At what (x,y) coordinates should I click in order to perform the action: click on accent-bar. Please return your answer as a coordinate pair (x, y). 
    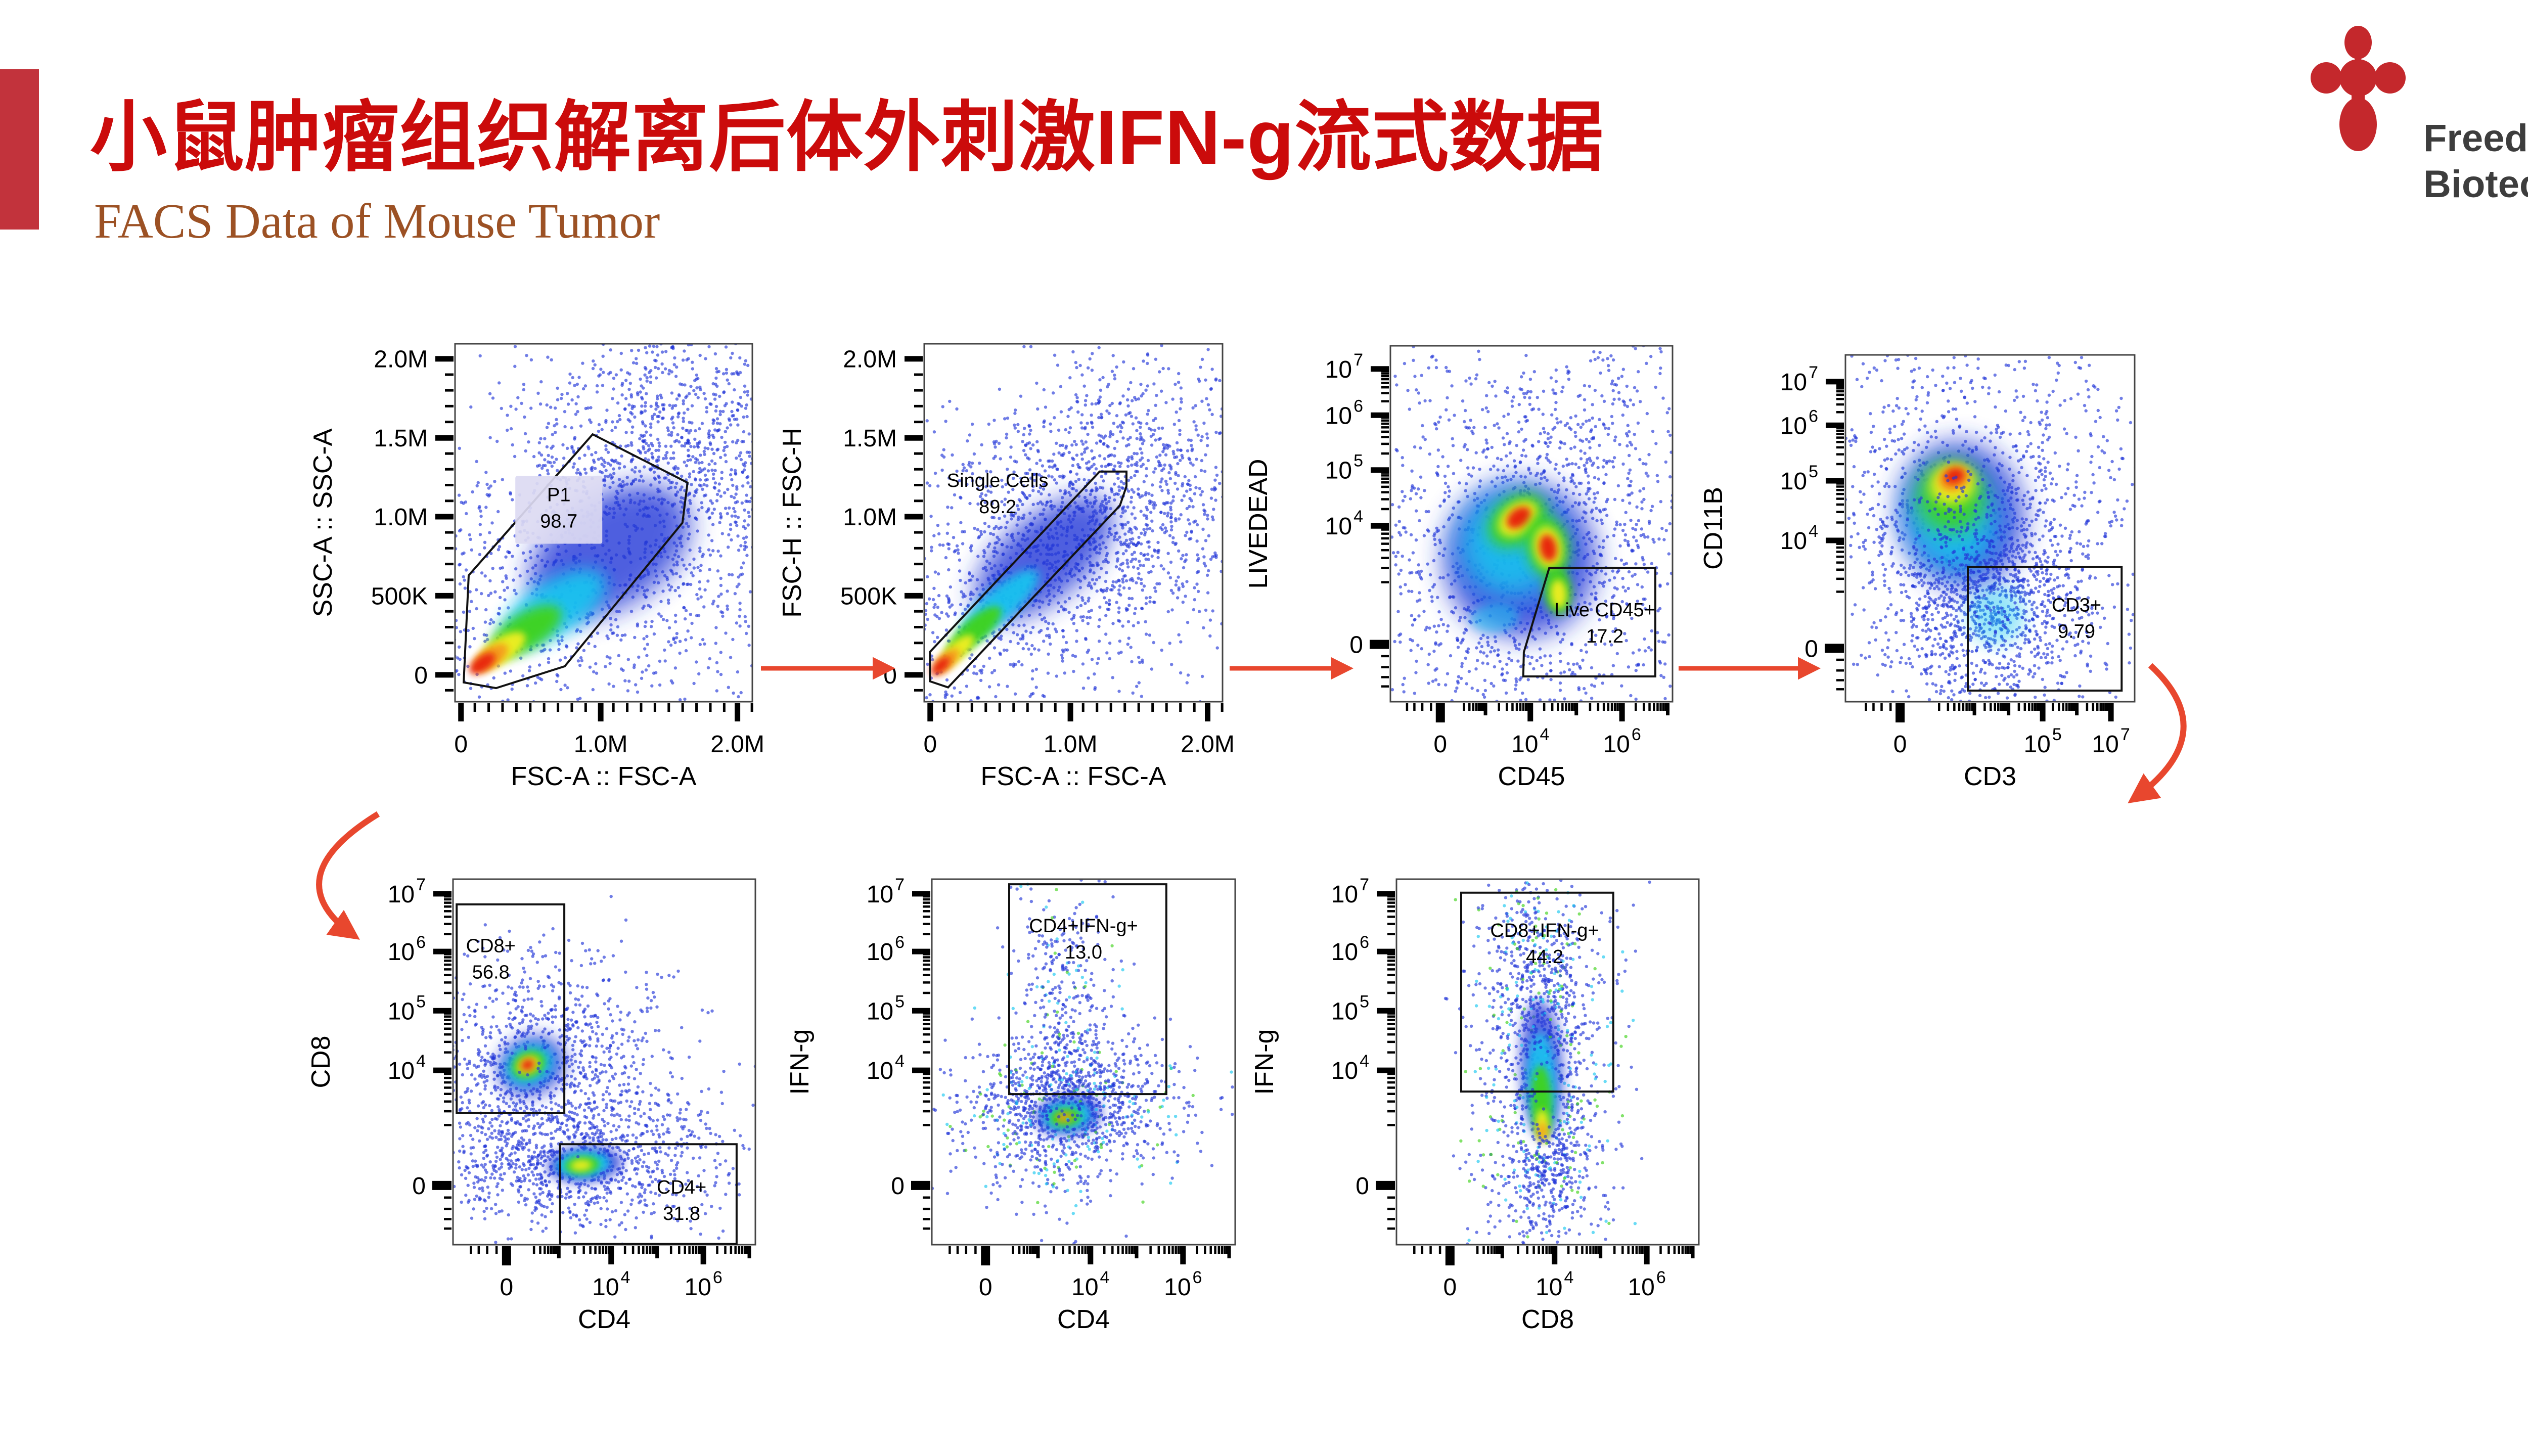
    Looking at the image, I should click on (20, 149).